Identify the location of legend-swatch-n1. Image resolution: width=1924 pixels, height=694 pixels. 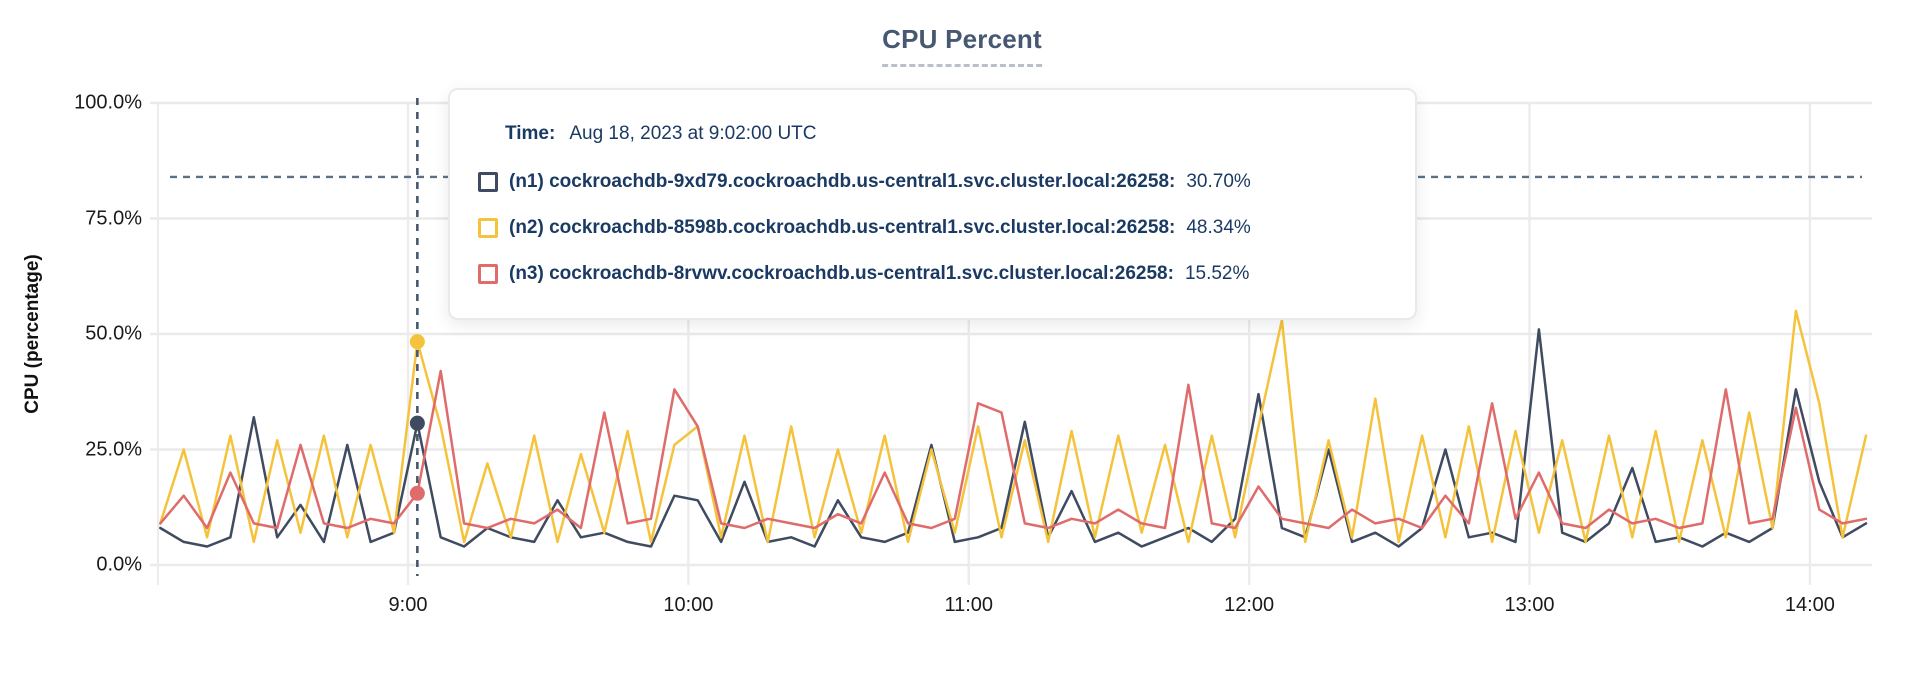
(488, 181).